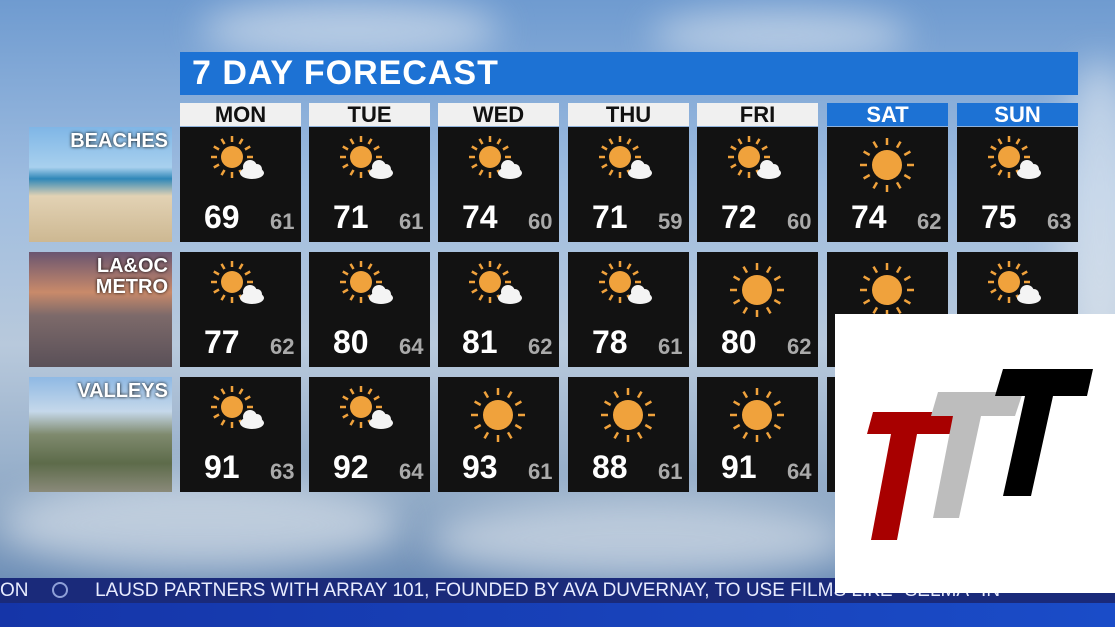 The width and height of the screenshot is (1115, 627). I want to click on region-label: LA&OC METRO, so click(131, 276).